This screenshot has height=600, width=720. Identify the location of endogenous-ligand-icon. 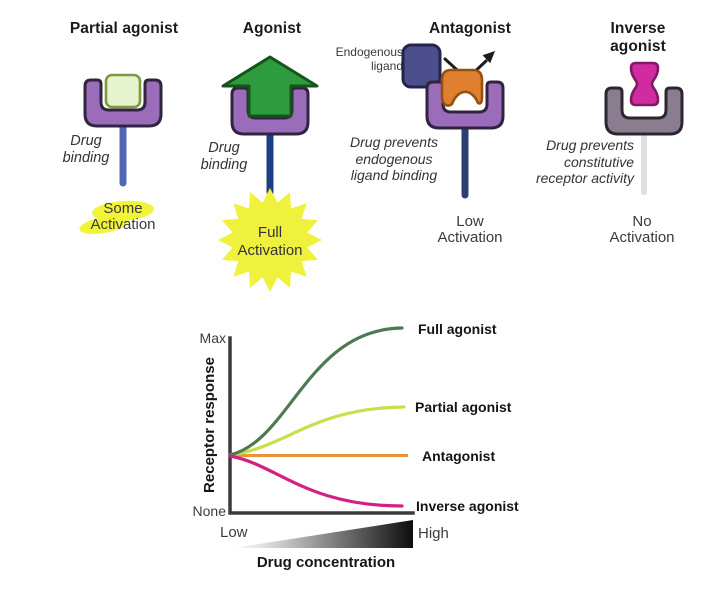
(421, 66).